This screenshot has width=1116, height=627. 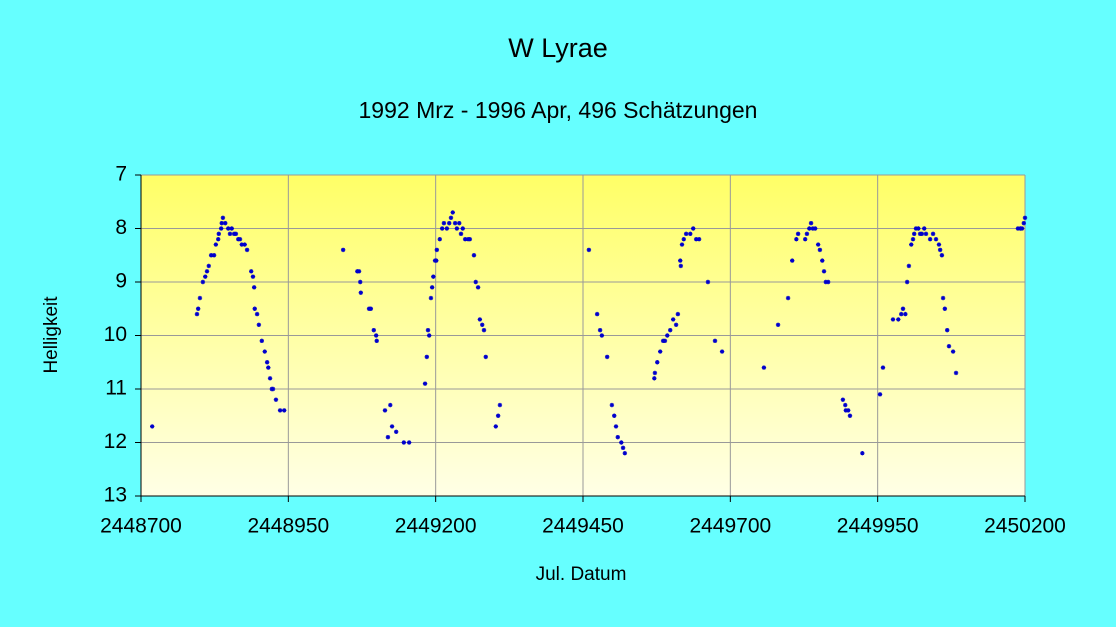 I want to click on x-tick-label: 2449700, so click(x=730, y=526).